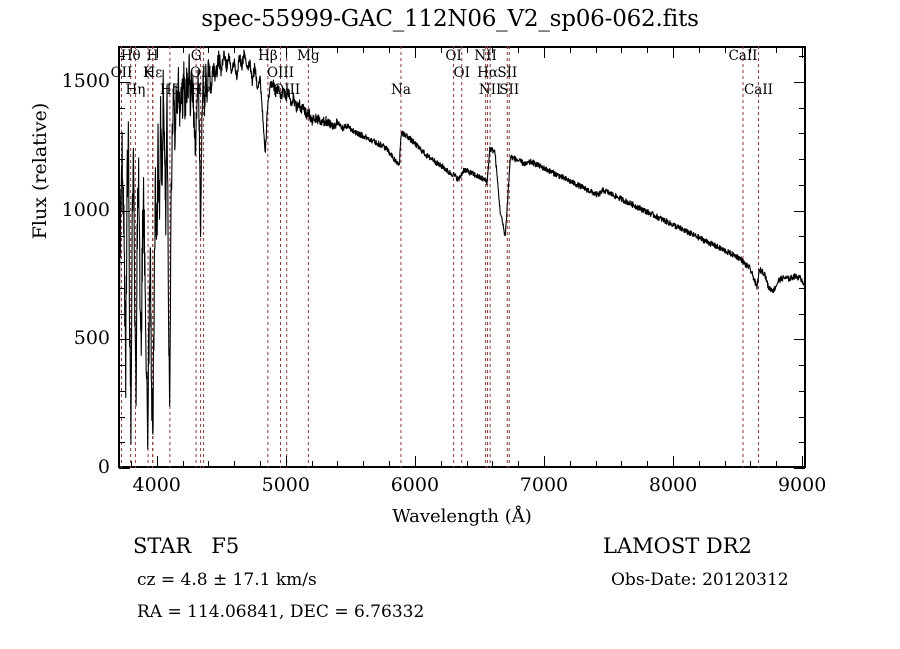 This screenshot has width=900, height=649. What do you see at coordinates (153, 73) in the screenshot?
I see `spectral-line-label: Hε` at bounding box center [153, 73].